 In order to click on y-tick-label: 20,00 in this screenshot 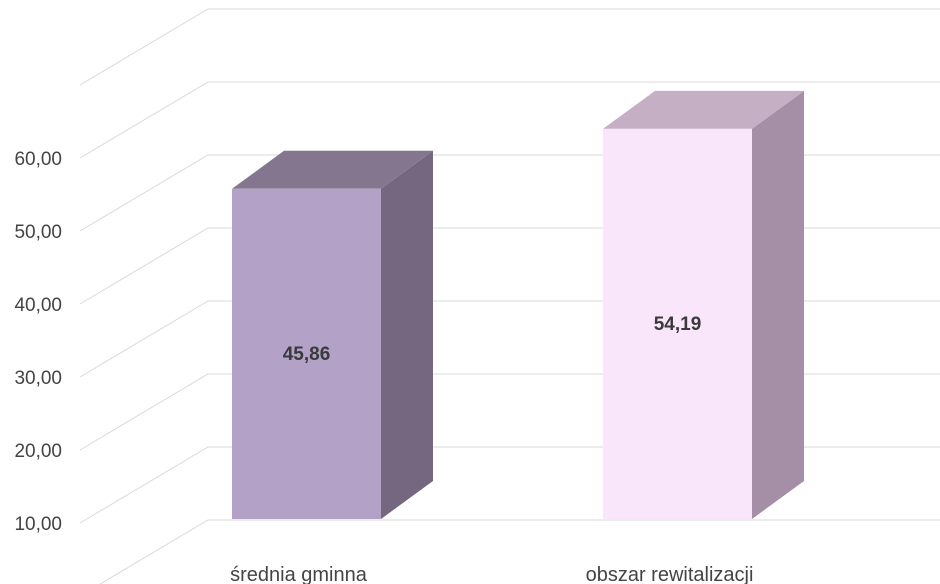, I will do `click(38, 451)`.